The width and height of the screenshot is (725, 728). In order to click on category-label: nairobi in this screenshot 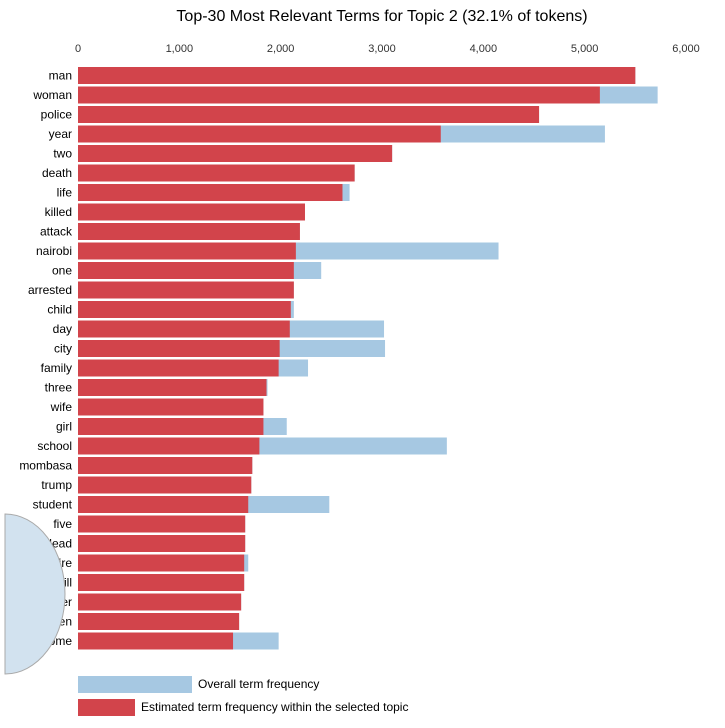, I will do `click(54, 251)`.